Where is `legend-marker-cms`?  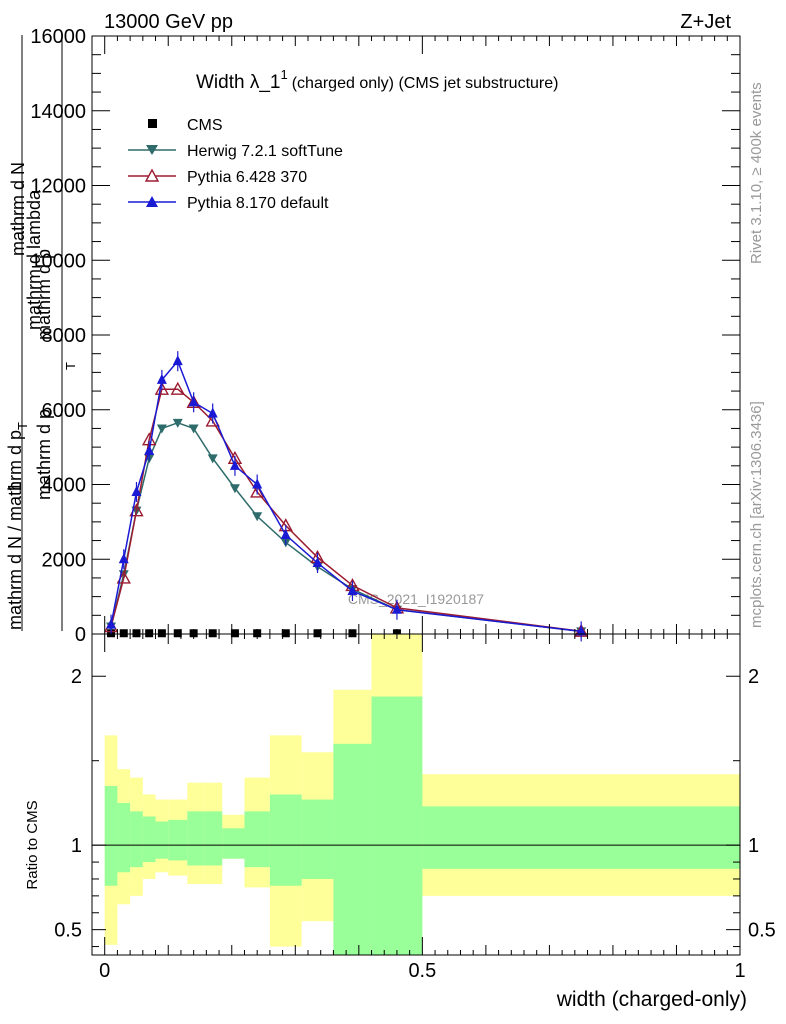 legend-marker-cms is located at coordinates (152, 123).